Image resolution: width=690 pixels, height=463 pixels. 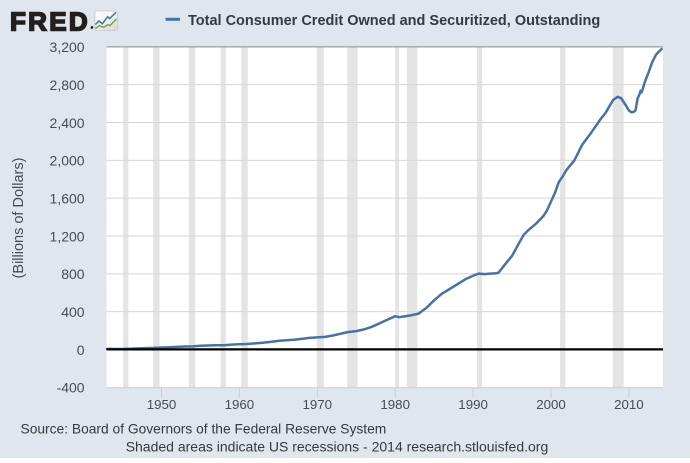 I want to click on svg-text: 2,000, so click(x=67, y=161).